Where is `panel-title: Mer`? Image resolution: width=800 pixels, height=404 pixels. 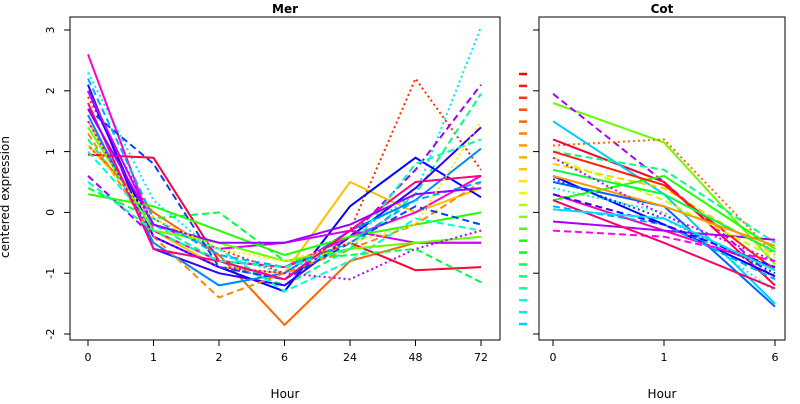 panel-title: Mer is located at coordinates (285, 9).